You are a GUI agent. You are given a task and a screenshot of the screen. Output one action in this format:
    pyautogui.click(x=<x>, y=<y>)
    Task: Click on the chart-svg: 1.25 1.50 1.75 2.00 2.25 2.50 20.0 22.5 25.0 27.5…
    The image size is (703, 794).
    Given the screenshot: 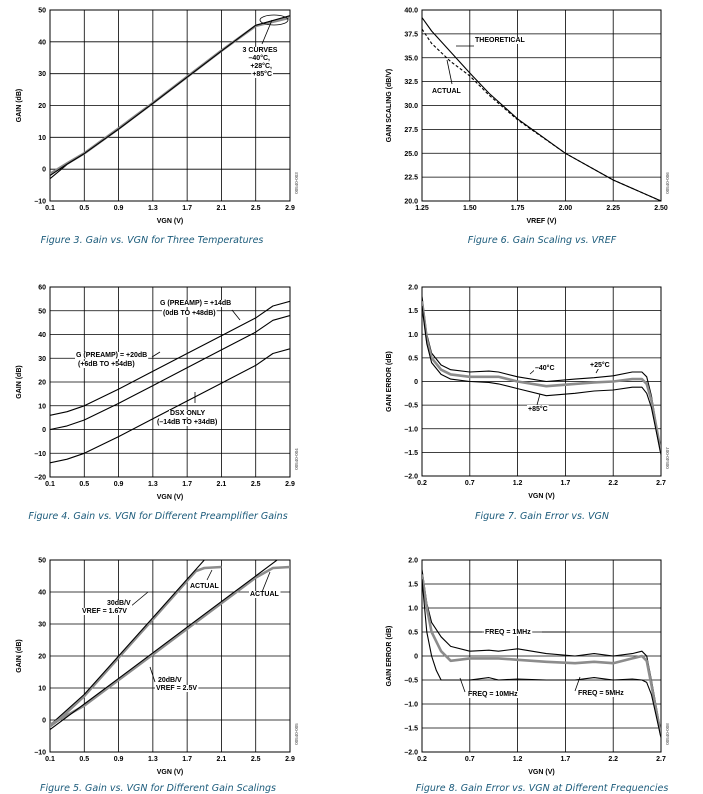 What is the action you would take?
    pyautogui.click(x=528, y=117)
    